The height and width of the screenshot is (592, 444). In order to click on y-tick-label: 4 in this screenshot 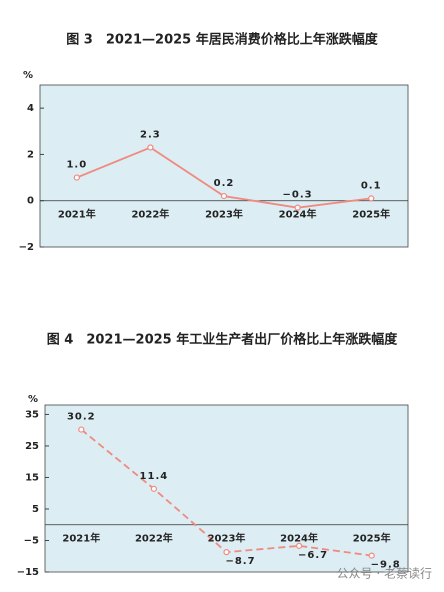, I will do `click(30, 108)`.